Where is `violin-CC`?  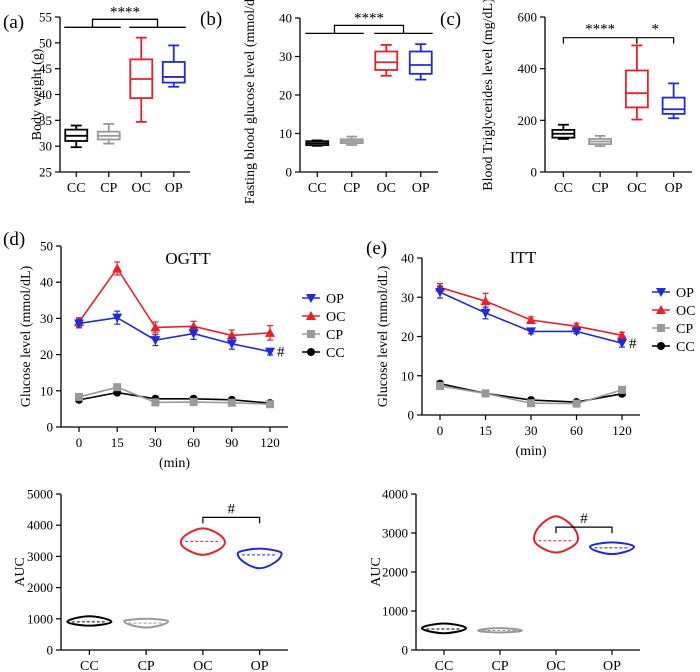 violin-CC is located at coordinates (89, 621).